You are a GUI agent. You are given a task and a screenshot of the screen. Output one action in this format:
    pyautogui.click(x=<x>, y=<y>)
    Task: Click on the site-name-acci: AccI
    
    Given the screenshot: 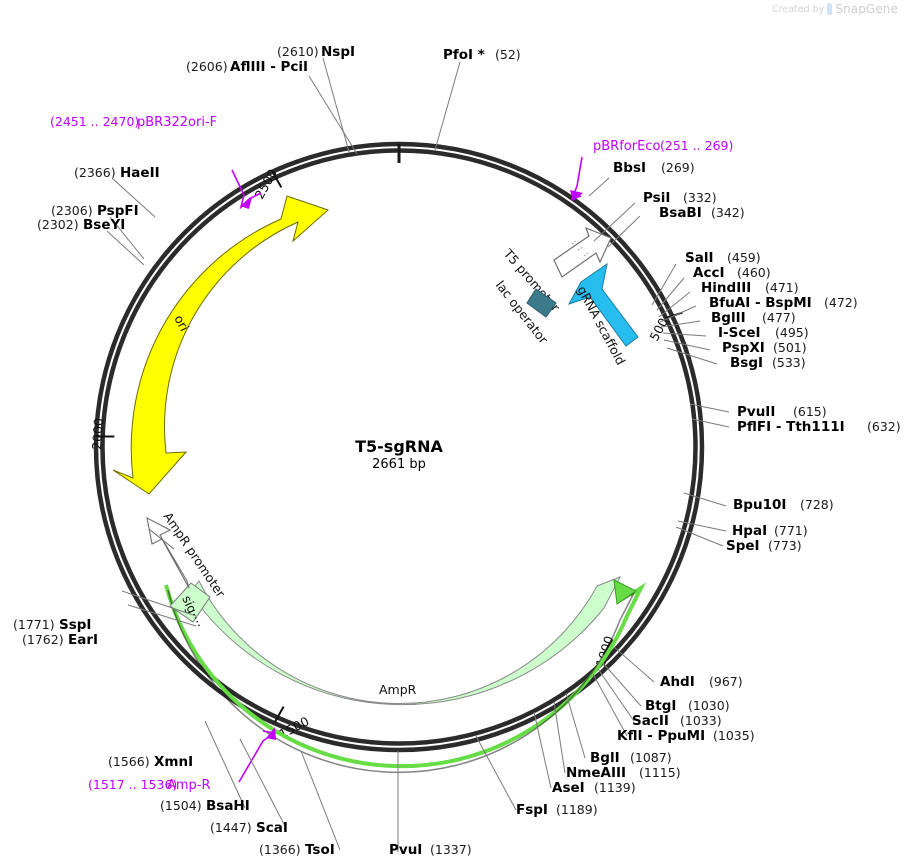 What is the action you would take?
    pyautogui.click(x=708, y=273)
    